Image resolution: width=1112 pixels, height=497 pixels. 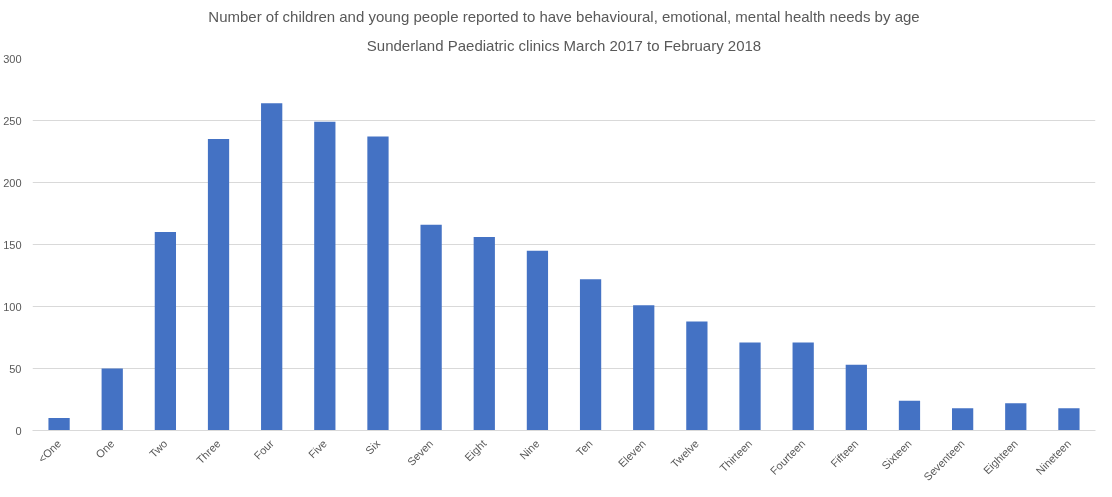 What do you see at coordinates (564, 16) in the screenshot?
I see `chart-title: Number of children and young people reported to have behavioural, emotional, mental health needs by age` at bounding box center [564, 16].